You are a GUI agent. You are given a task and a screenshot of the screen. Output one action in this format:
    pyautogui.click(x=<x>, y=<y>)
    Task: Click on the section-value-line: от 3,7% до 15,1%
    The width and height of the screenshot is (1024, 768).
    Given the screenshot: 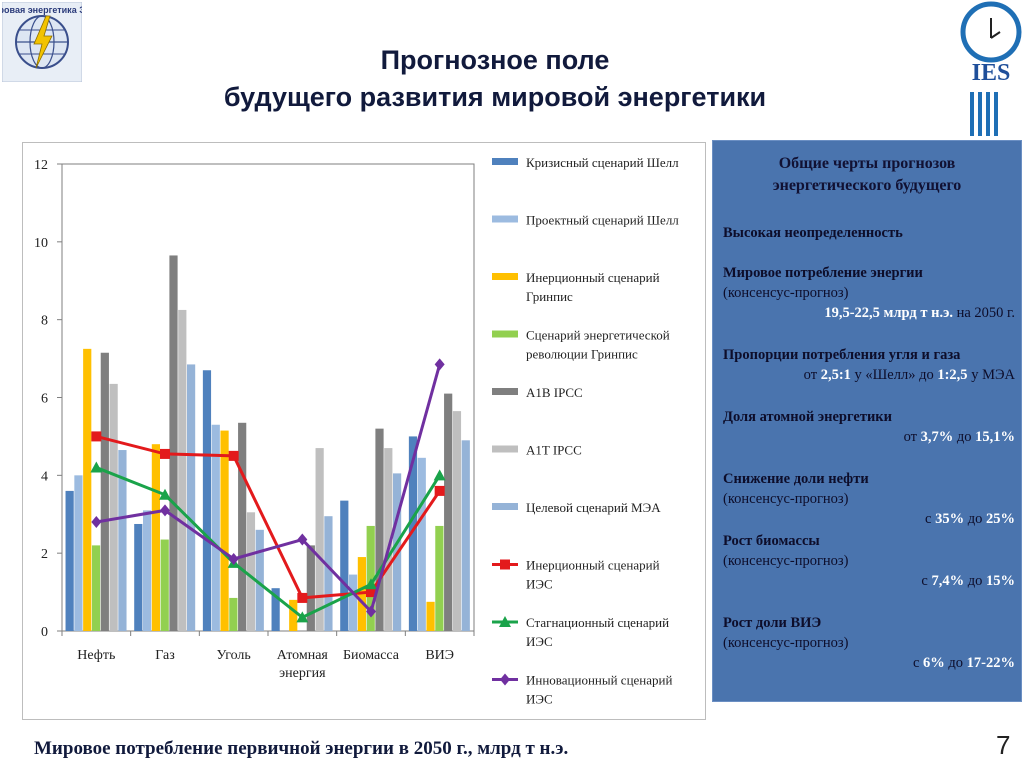 What is the action you would take?
    pyautogui.click(x=869, y=437)
    